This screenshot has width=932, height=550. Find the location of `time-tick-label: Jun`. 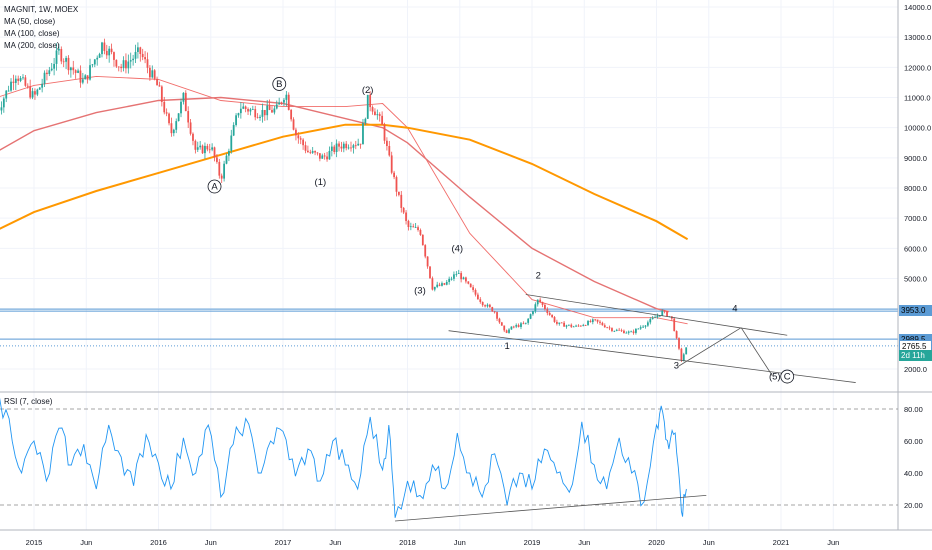

time-tick-label: Jun is located at coordinates (833, 542).